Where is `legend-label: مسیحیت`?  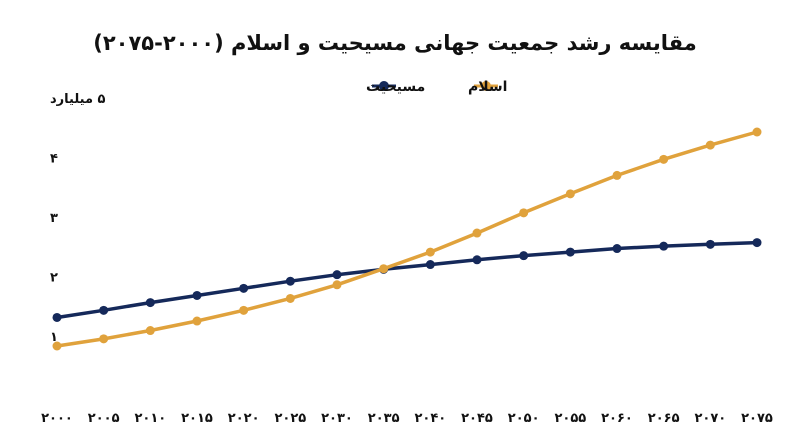
legend-label: مسیحیت is located at coordinates (395, 87).